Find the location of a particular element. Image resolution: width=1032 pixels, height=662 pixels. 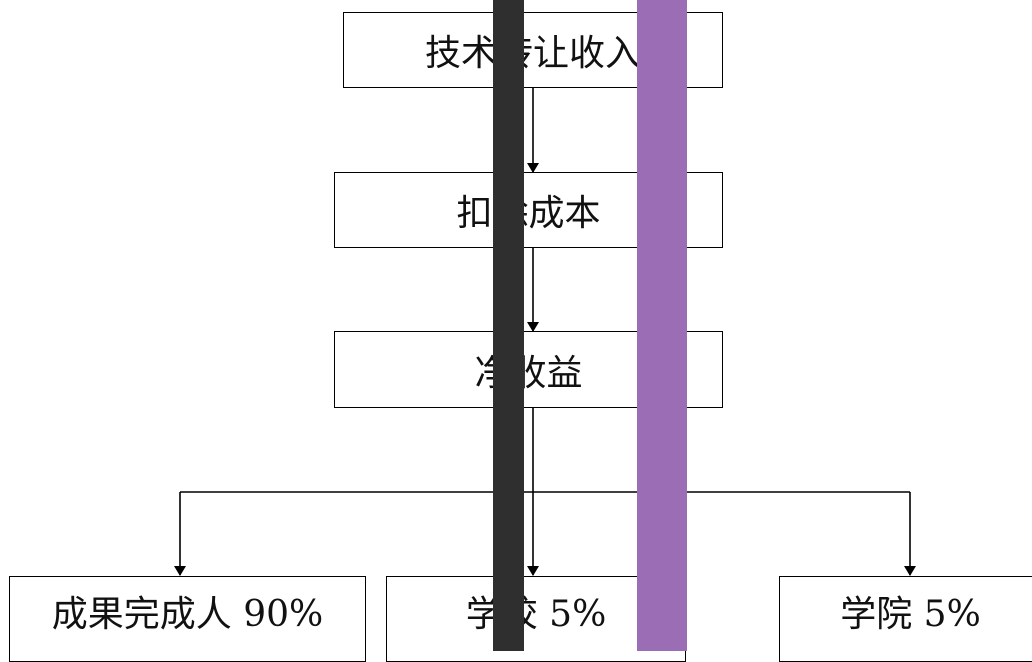

box-college-share: 学院 5% is located at coordinates (905, 619).